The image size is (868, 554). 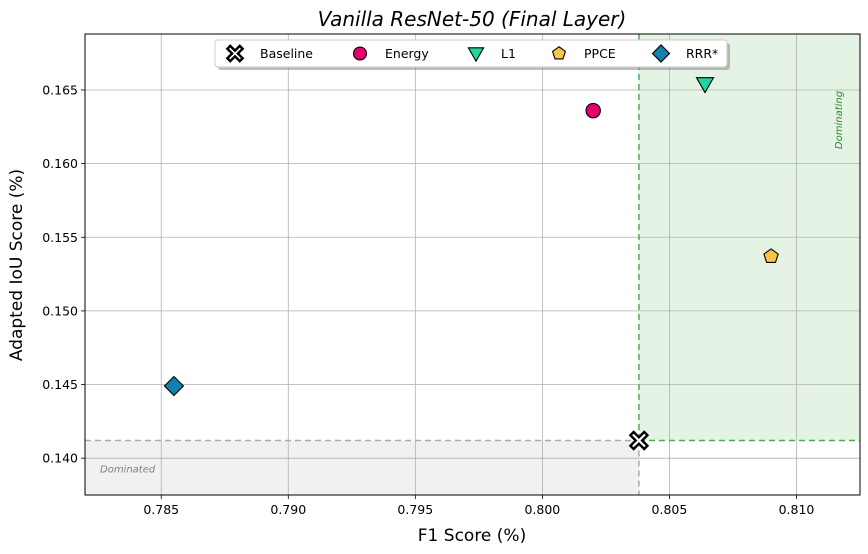 I want to click on x-tick-label: 0.795, so click(x=415, y=509).